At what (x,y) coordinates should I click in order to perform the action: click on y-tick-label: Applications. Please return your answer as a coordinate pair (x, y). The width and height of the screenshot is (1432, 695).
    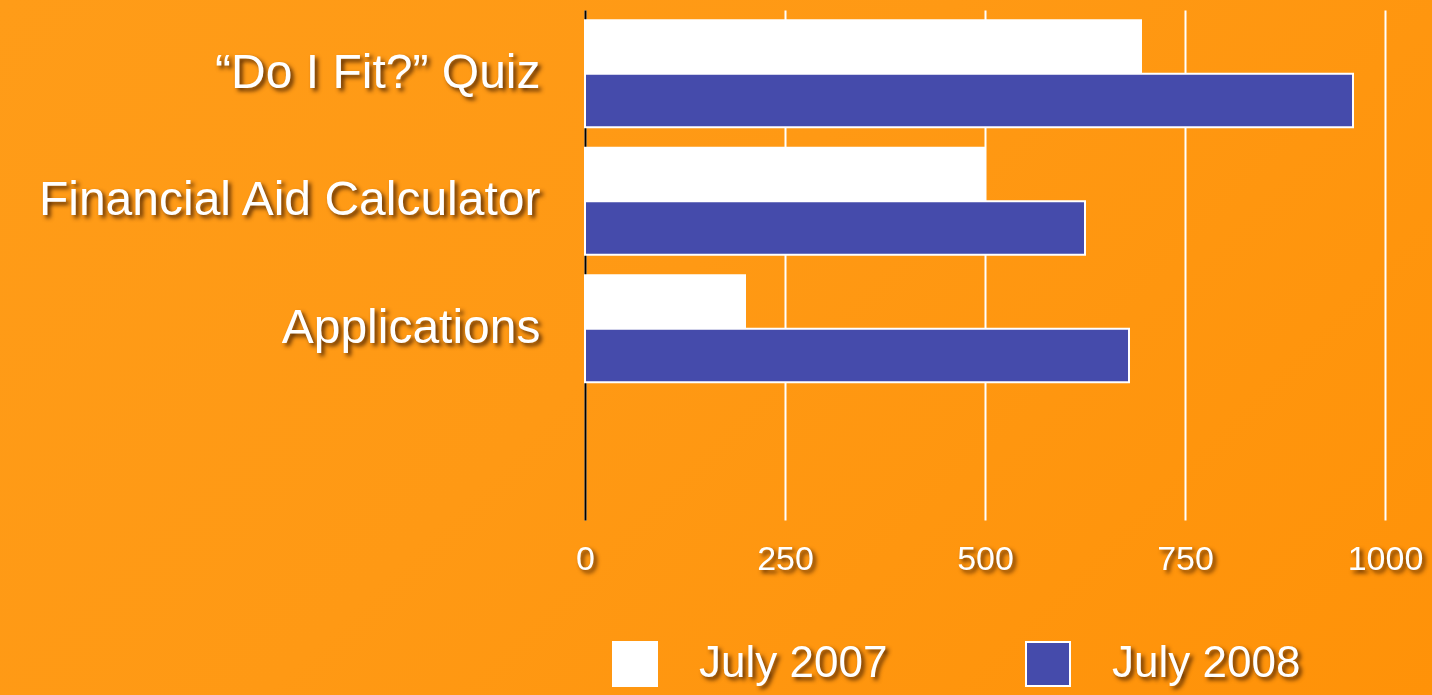
    Looking at the image, I should click on (411, 326).